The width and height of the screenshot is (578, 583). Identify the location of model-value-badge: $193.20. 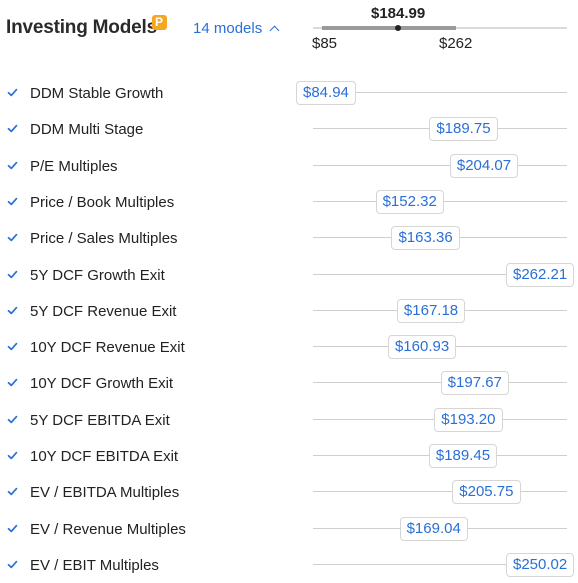
(468, 419).